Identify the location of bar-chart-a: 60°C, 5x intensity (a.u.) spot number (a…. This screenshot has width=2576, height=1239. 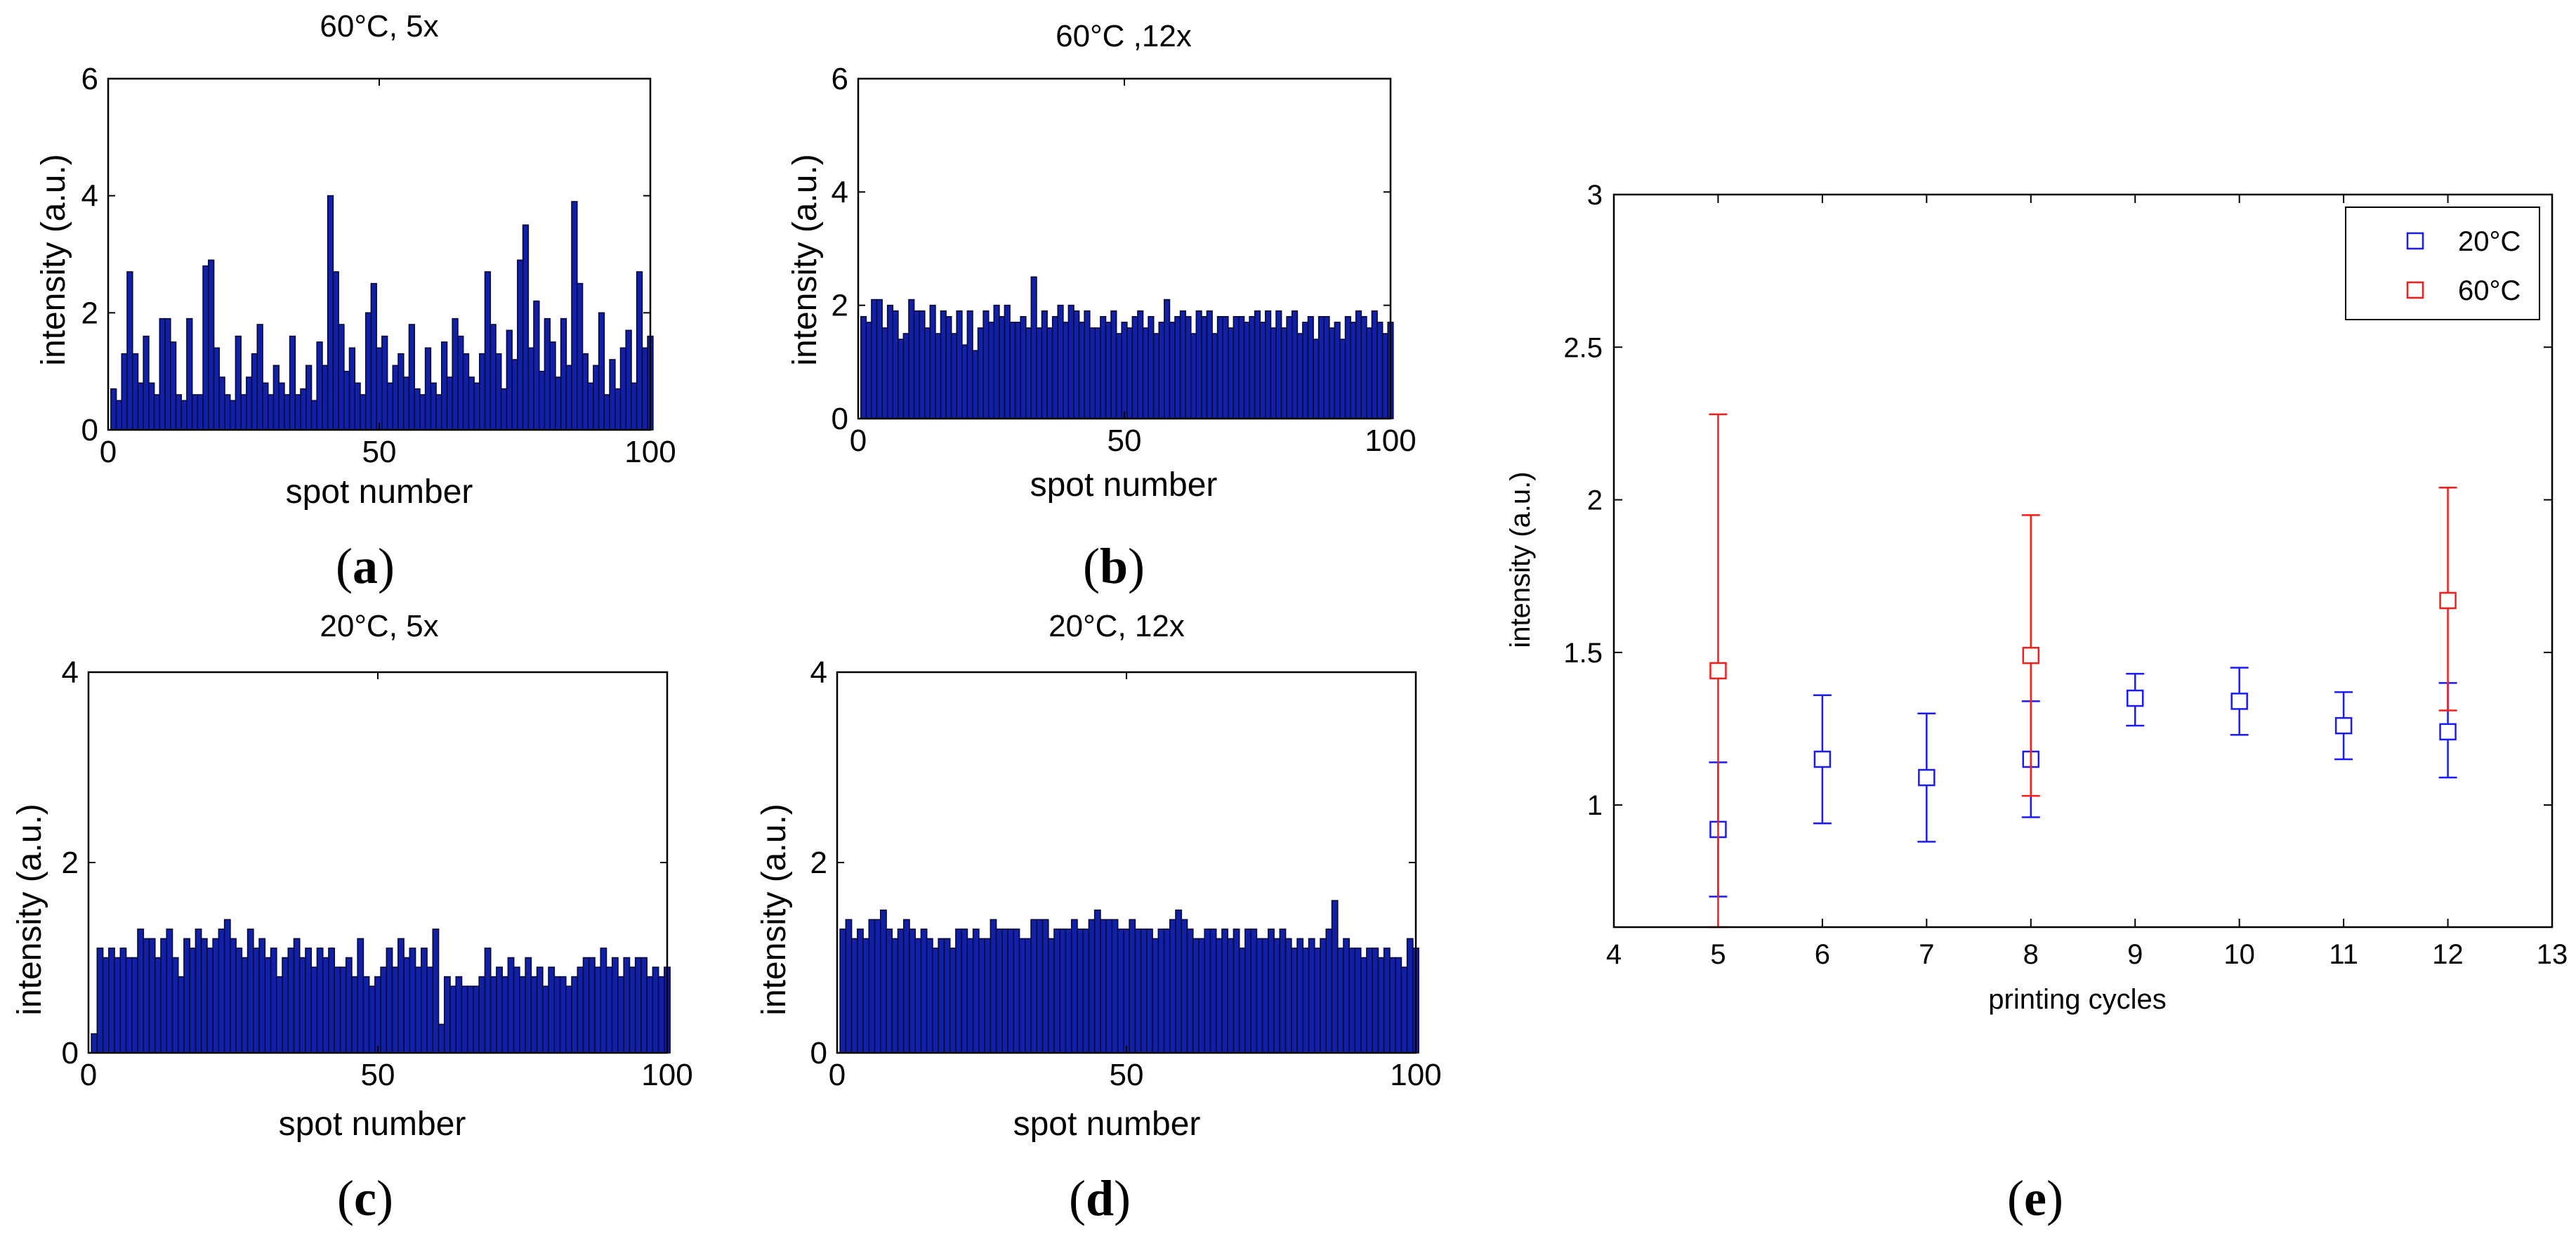
(355, 301).